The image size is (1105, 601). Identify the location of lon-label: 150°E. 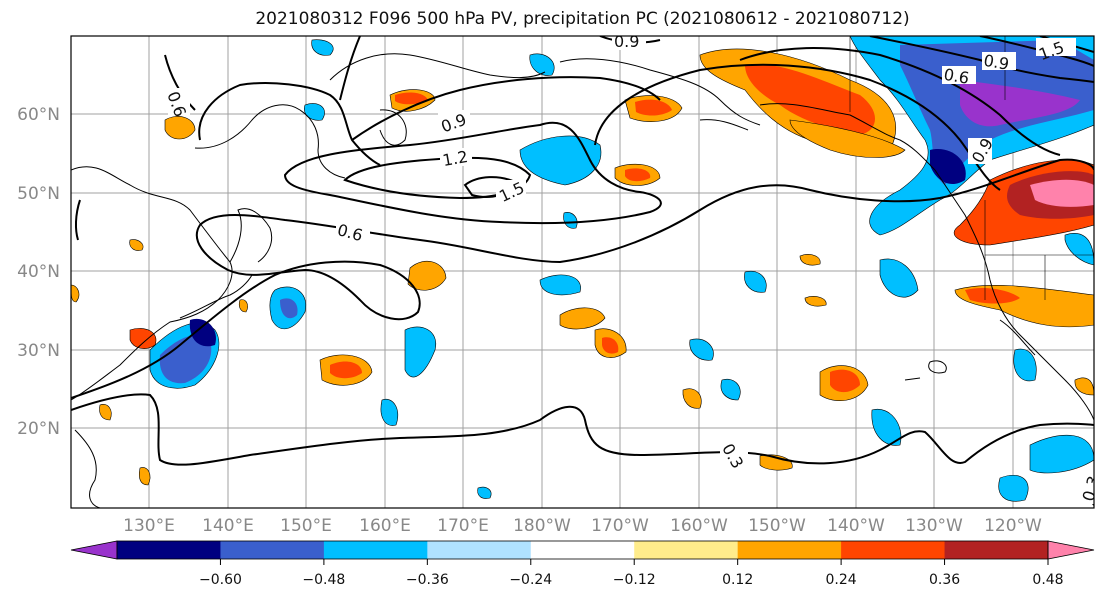
(306, 526).